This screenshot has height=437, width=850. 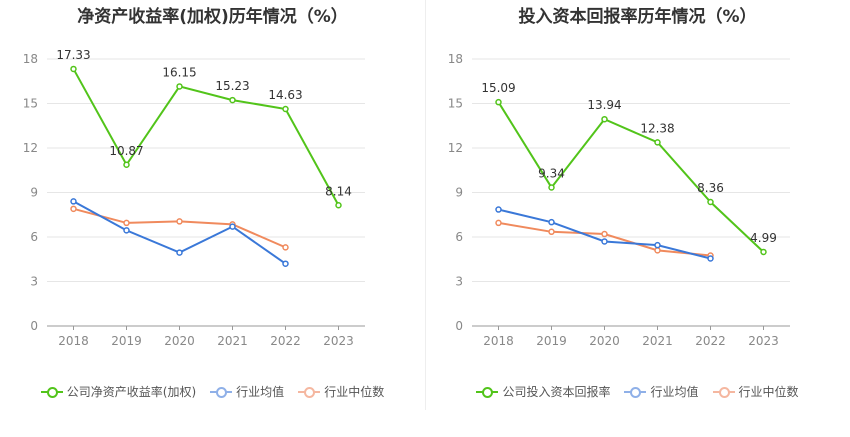 I want to click on roic-y-tick-label: 12, so click(x=455, y=148).